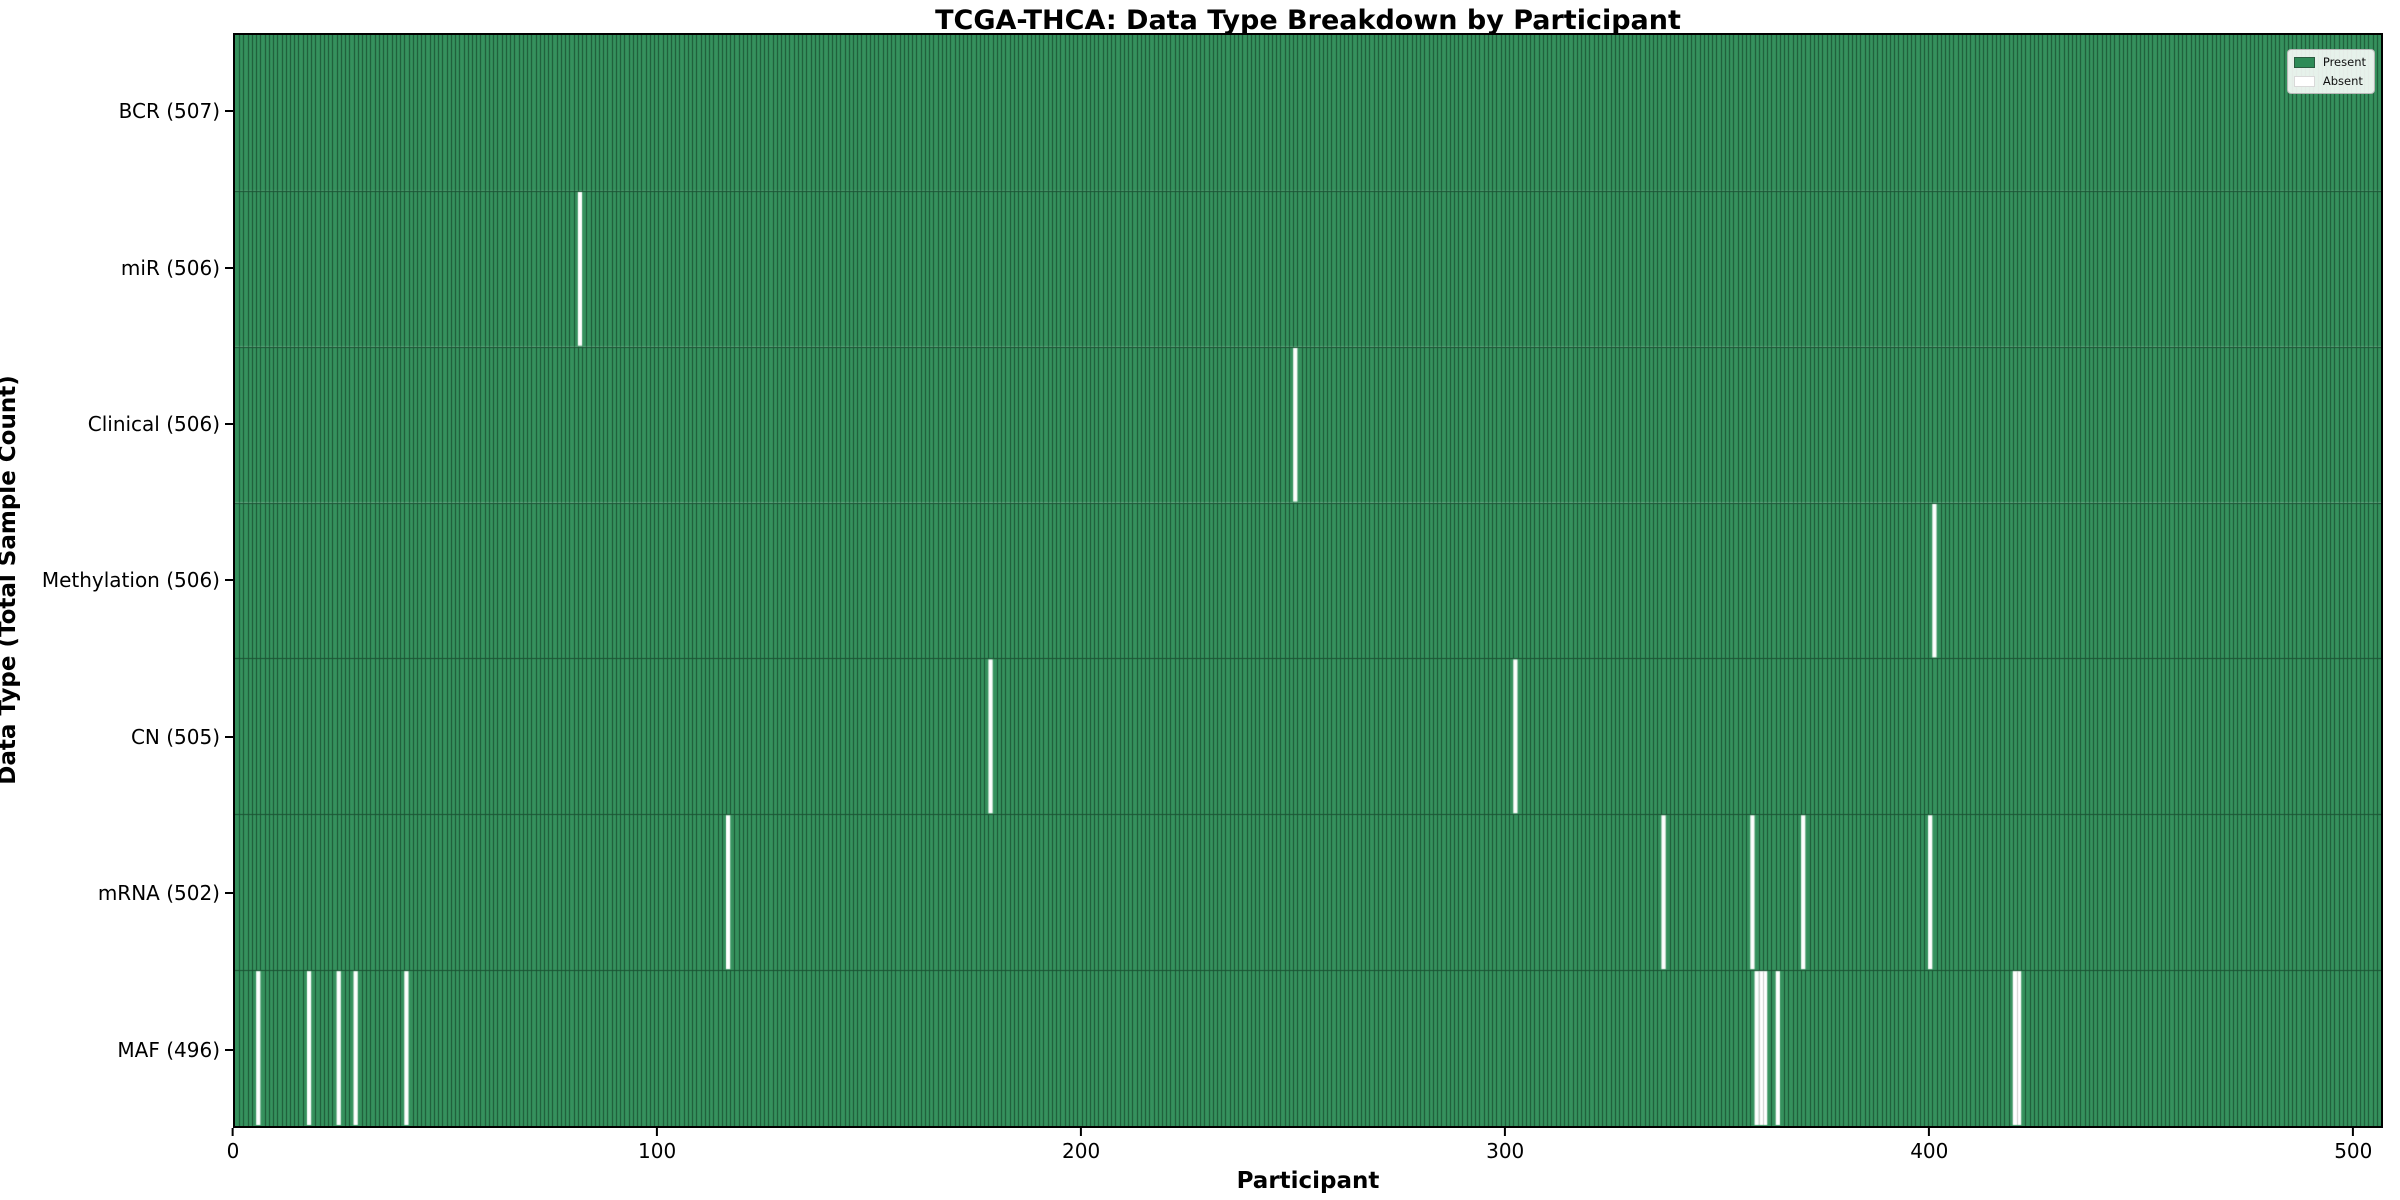 This screenshot has height=1200, width=2400. I want to click on y-tick-cn: CN (505), so click(116, 737).